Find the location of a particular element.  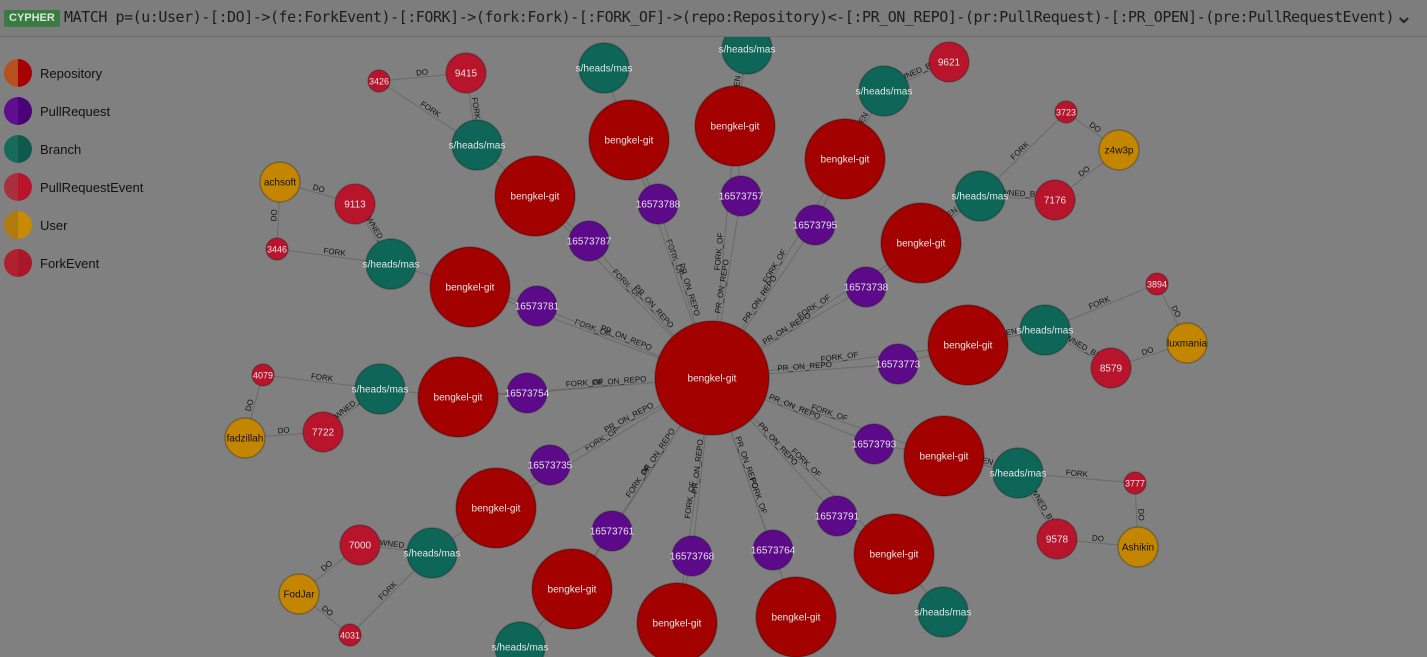

graph-node-pr: 16573761 is located at coordinates (612, 531).